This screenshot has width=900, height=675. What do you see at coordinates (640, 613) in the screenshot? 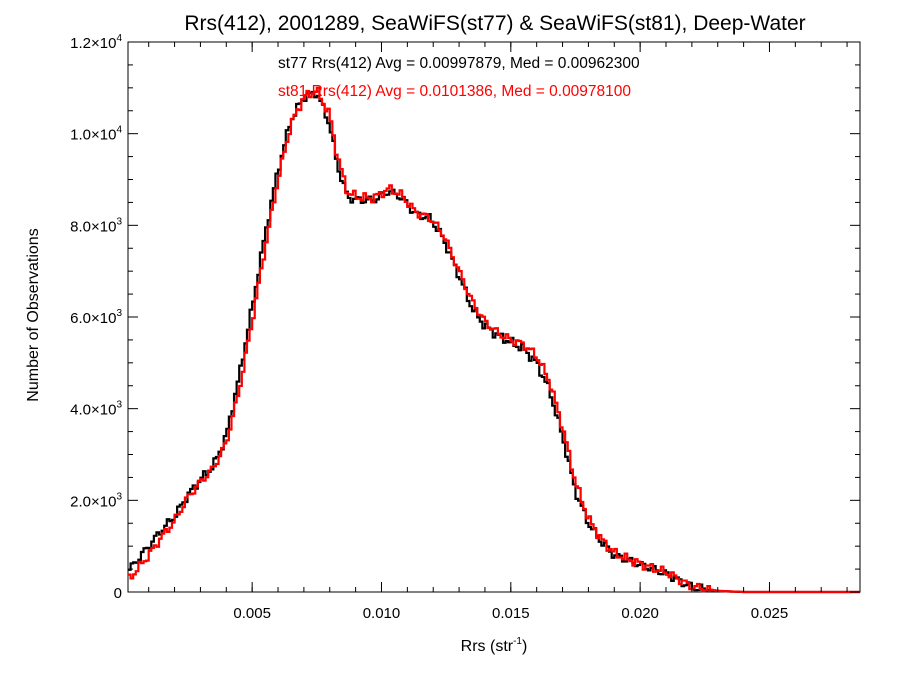
I see `x-tick-label: 0.020` at bounding box center [640, 613].